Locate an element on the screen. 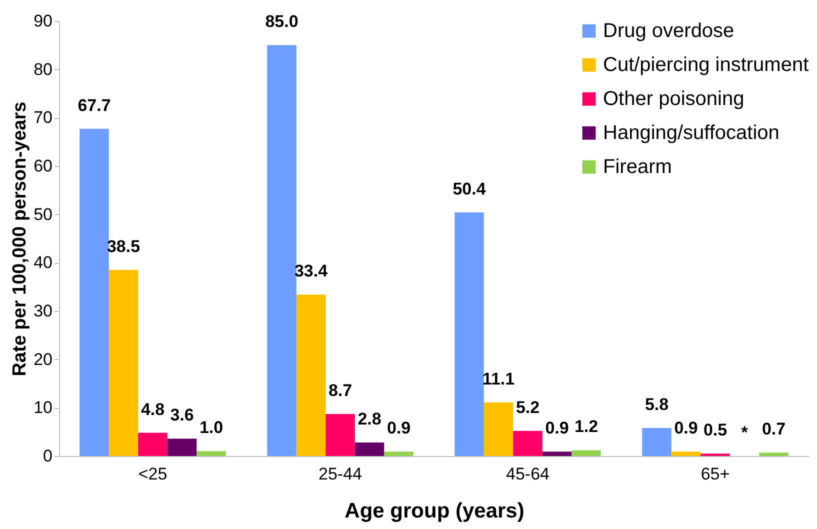 The height and width of the screenshot is (529, 817). y-tick-label: 40 is located at coordinates (43, 262).